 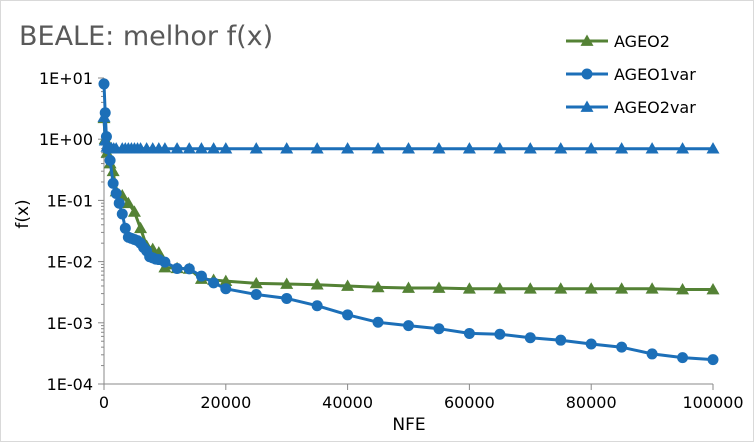 What do you see at coordinates (66, 78) in the screenshot?
I see `y-tick-label: 1E+01` at bounding box center [66, 78].